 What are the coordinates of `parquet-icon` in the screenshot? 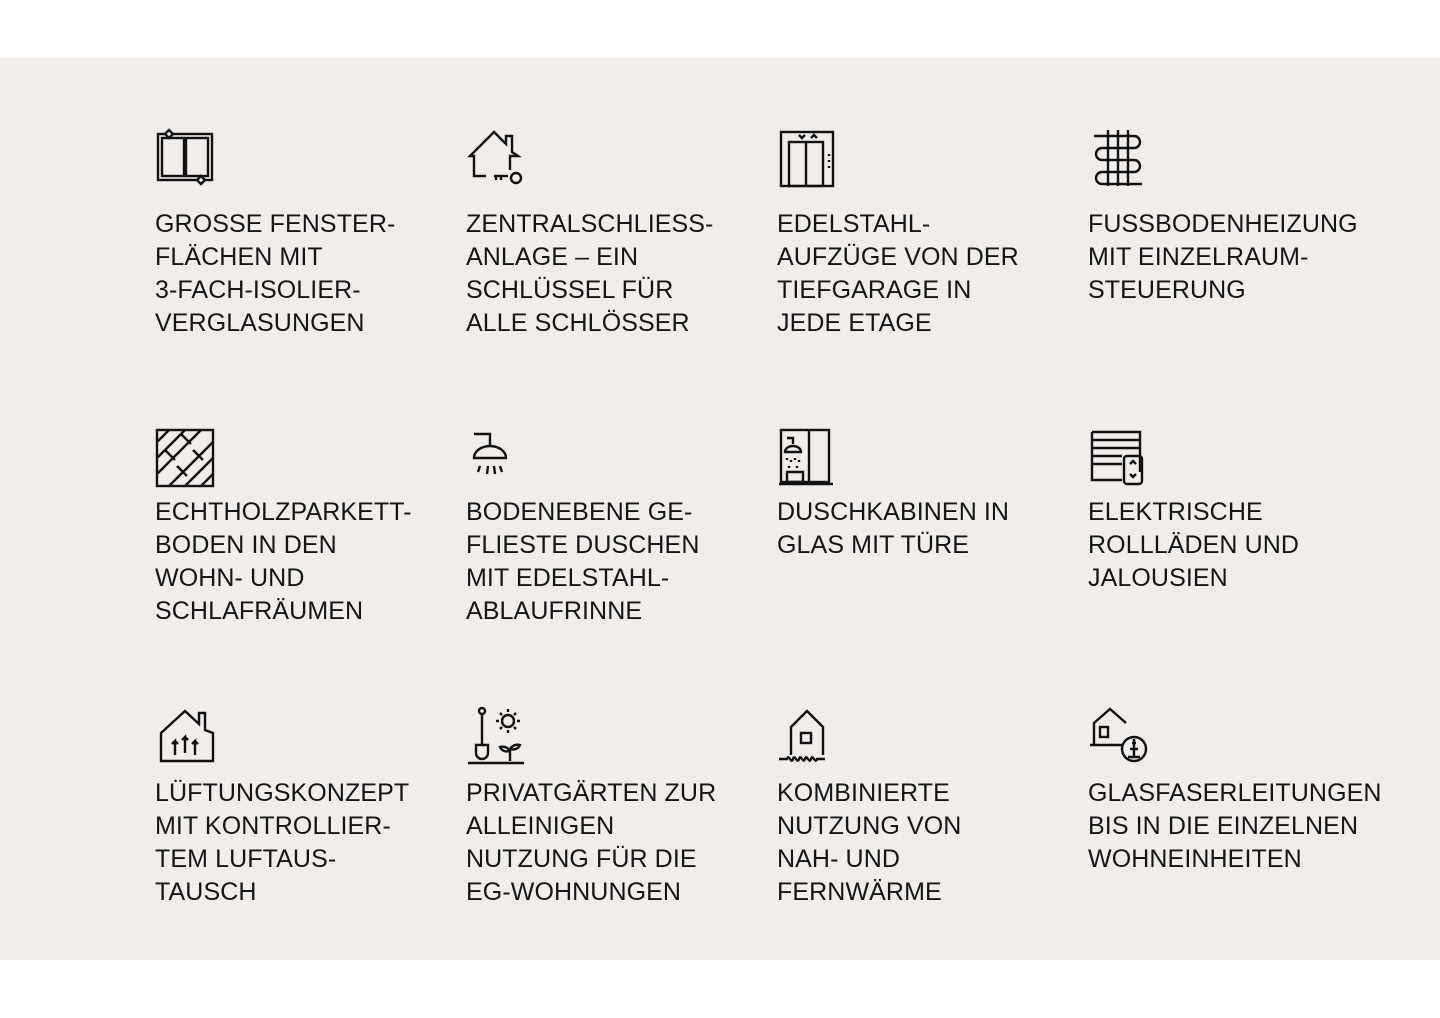 It's located at (185, 458).